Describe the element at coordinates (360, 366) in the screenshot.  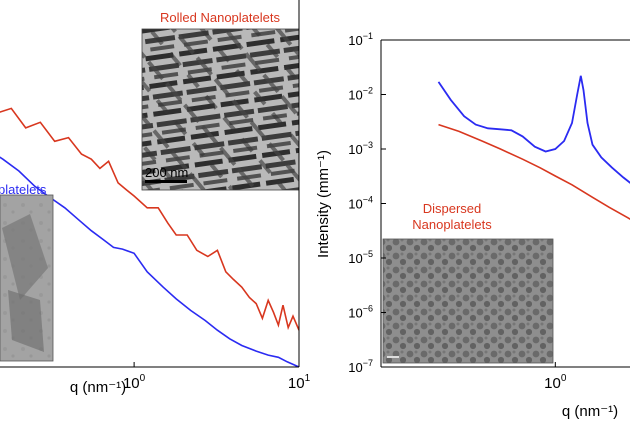
I see `y-tick-label: 10⁻⁷` at that location.